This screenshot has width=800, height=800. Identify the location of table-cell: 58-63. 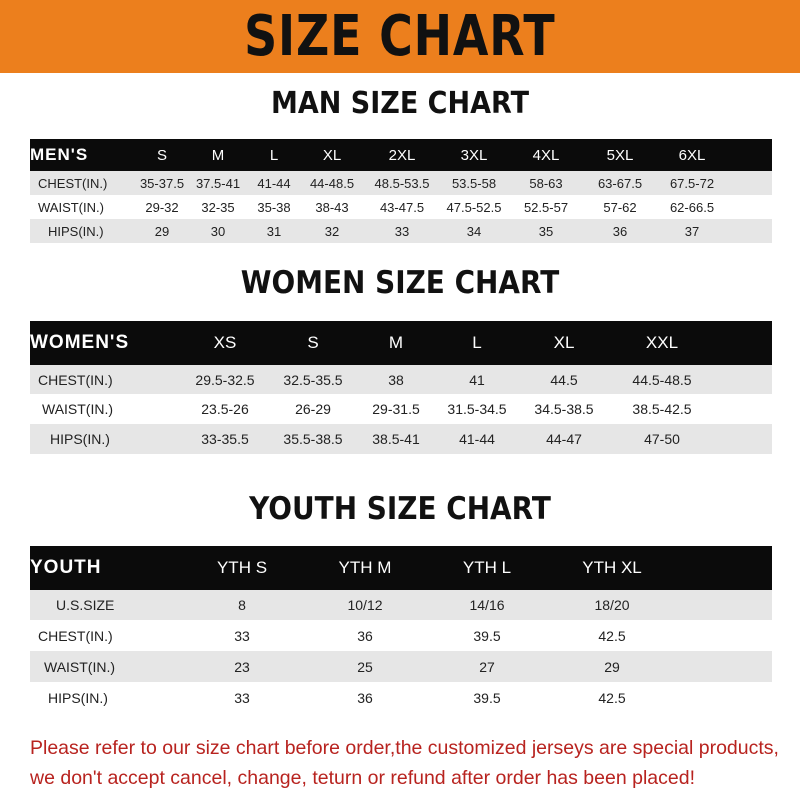
(546, 183).